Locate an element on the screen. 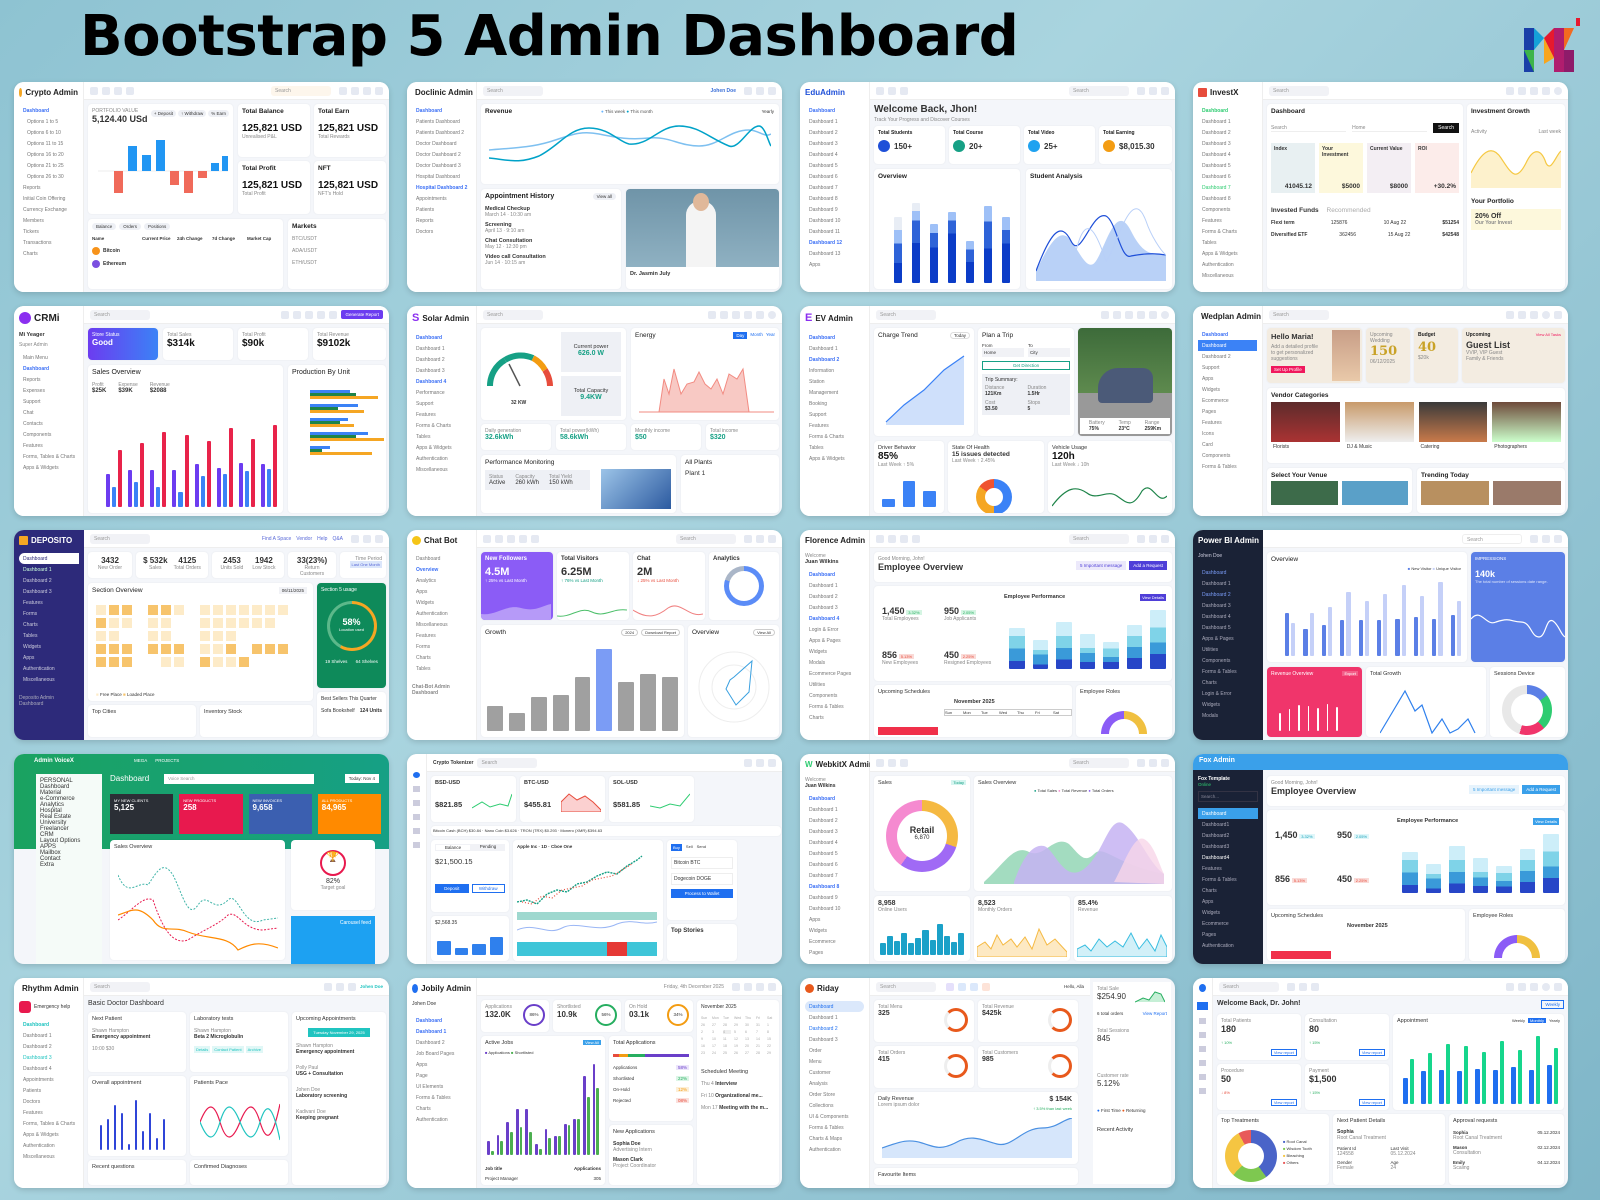 The height and width of the screenshot is (1200, 1600). tab-balance: Balance is located at coordinates (104, 226).